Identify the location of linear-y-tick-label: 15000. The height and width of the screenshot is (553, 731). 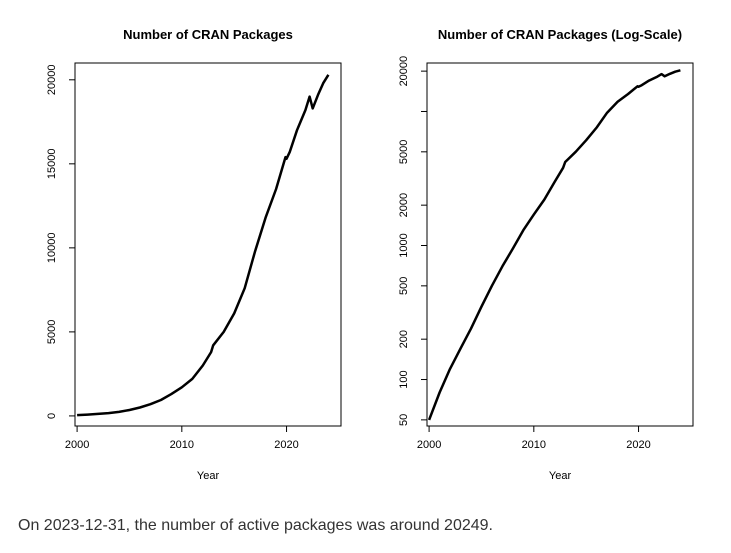
(52, 164).